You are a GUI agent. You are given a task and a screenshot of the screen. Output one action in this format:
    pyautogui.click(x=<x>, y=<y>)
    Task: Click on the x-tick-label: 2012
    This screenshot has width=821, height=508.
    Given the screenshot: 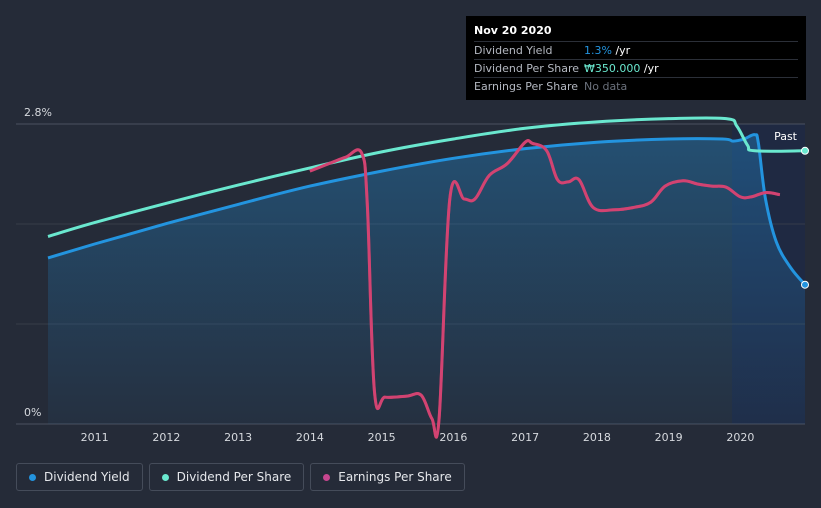 What is the action you would take?
    pyautogui.click(x=166, y=437)
    